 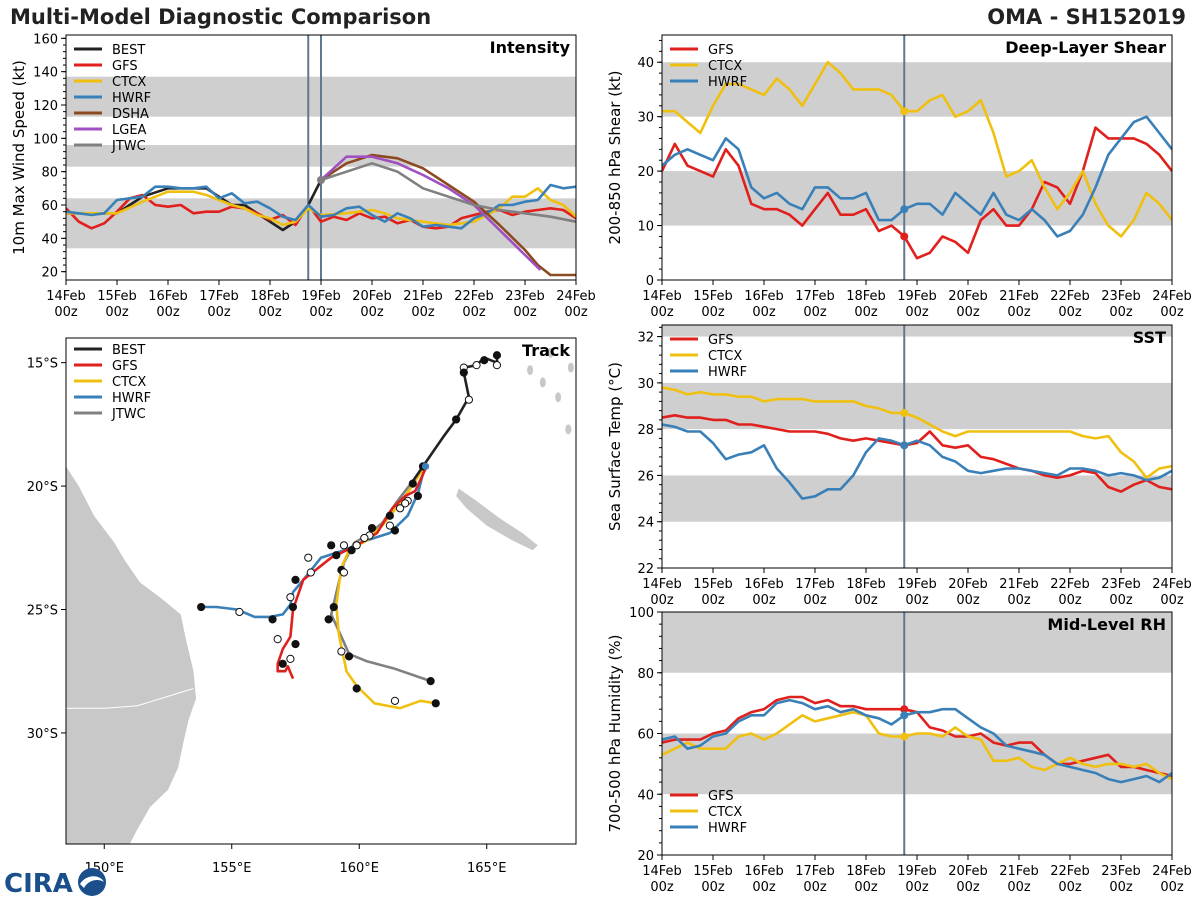 I want to click on y-tick-label: 140, so click(x=45, y=73).